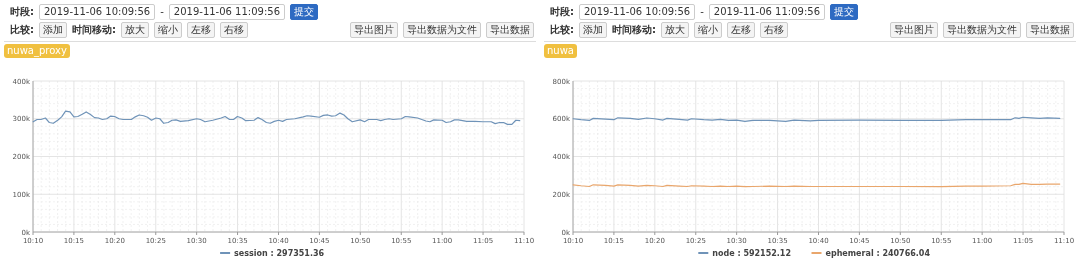  Describe the element at coordinates (878, 253) in the screenshot. I see `legend-label: ephemeral : 240766.04` at that location.